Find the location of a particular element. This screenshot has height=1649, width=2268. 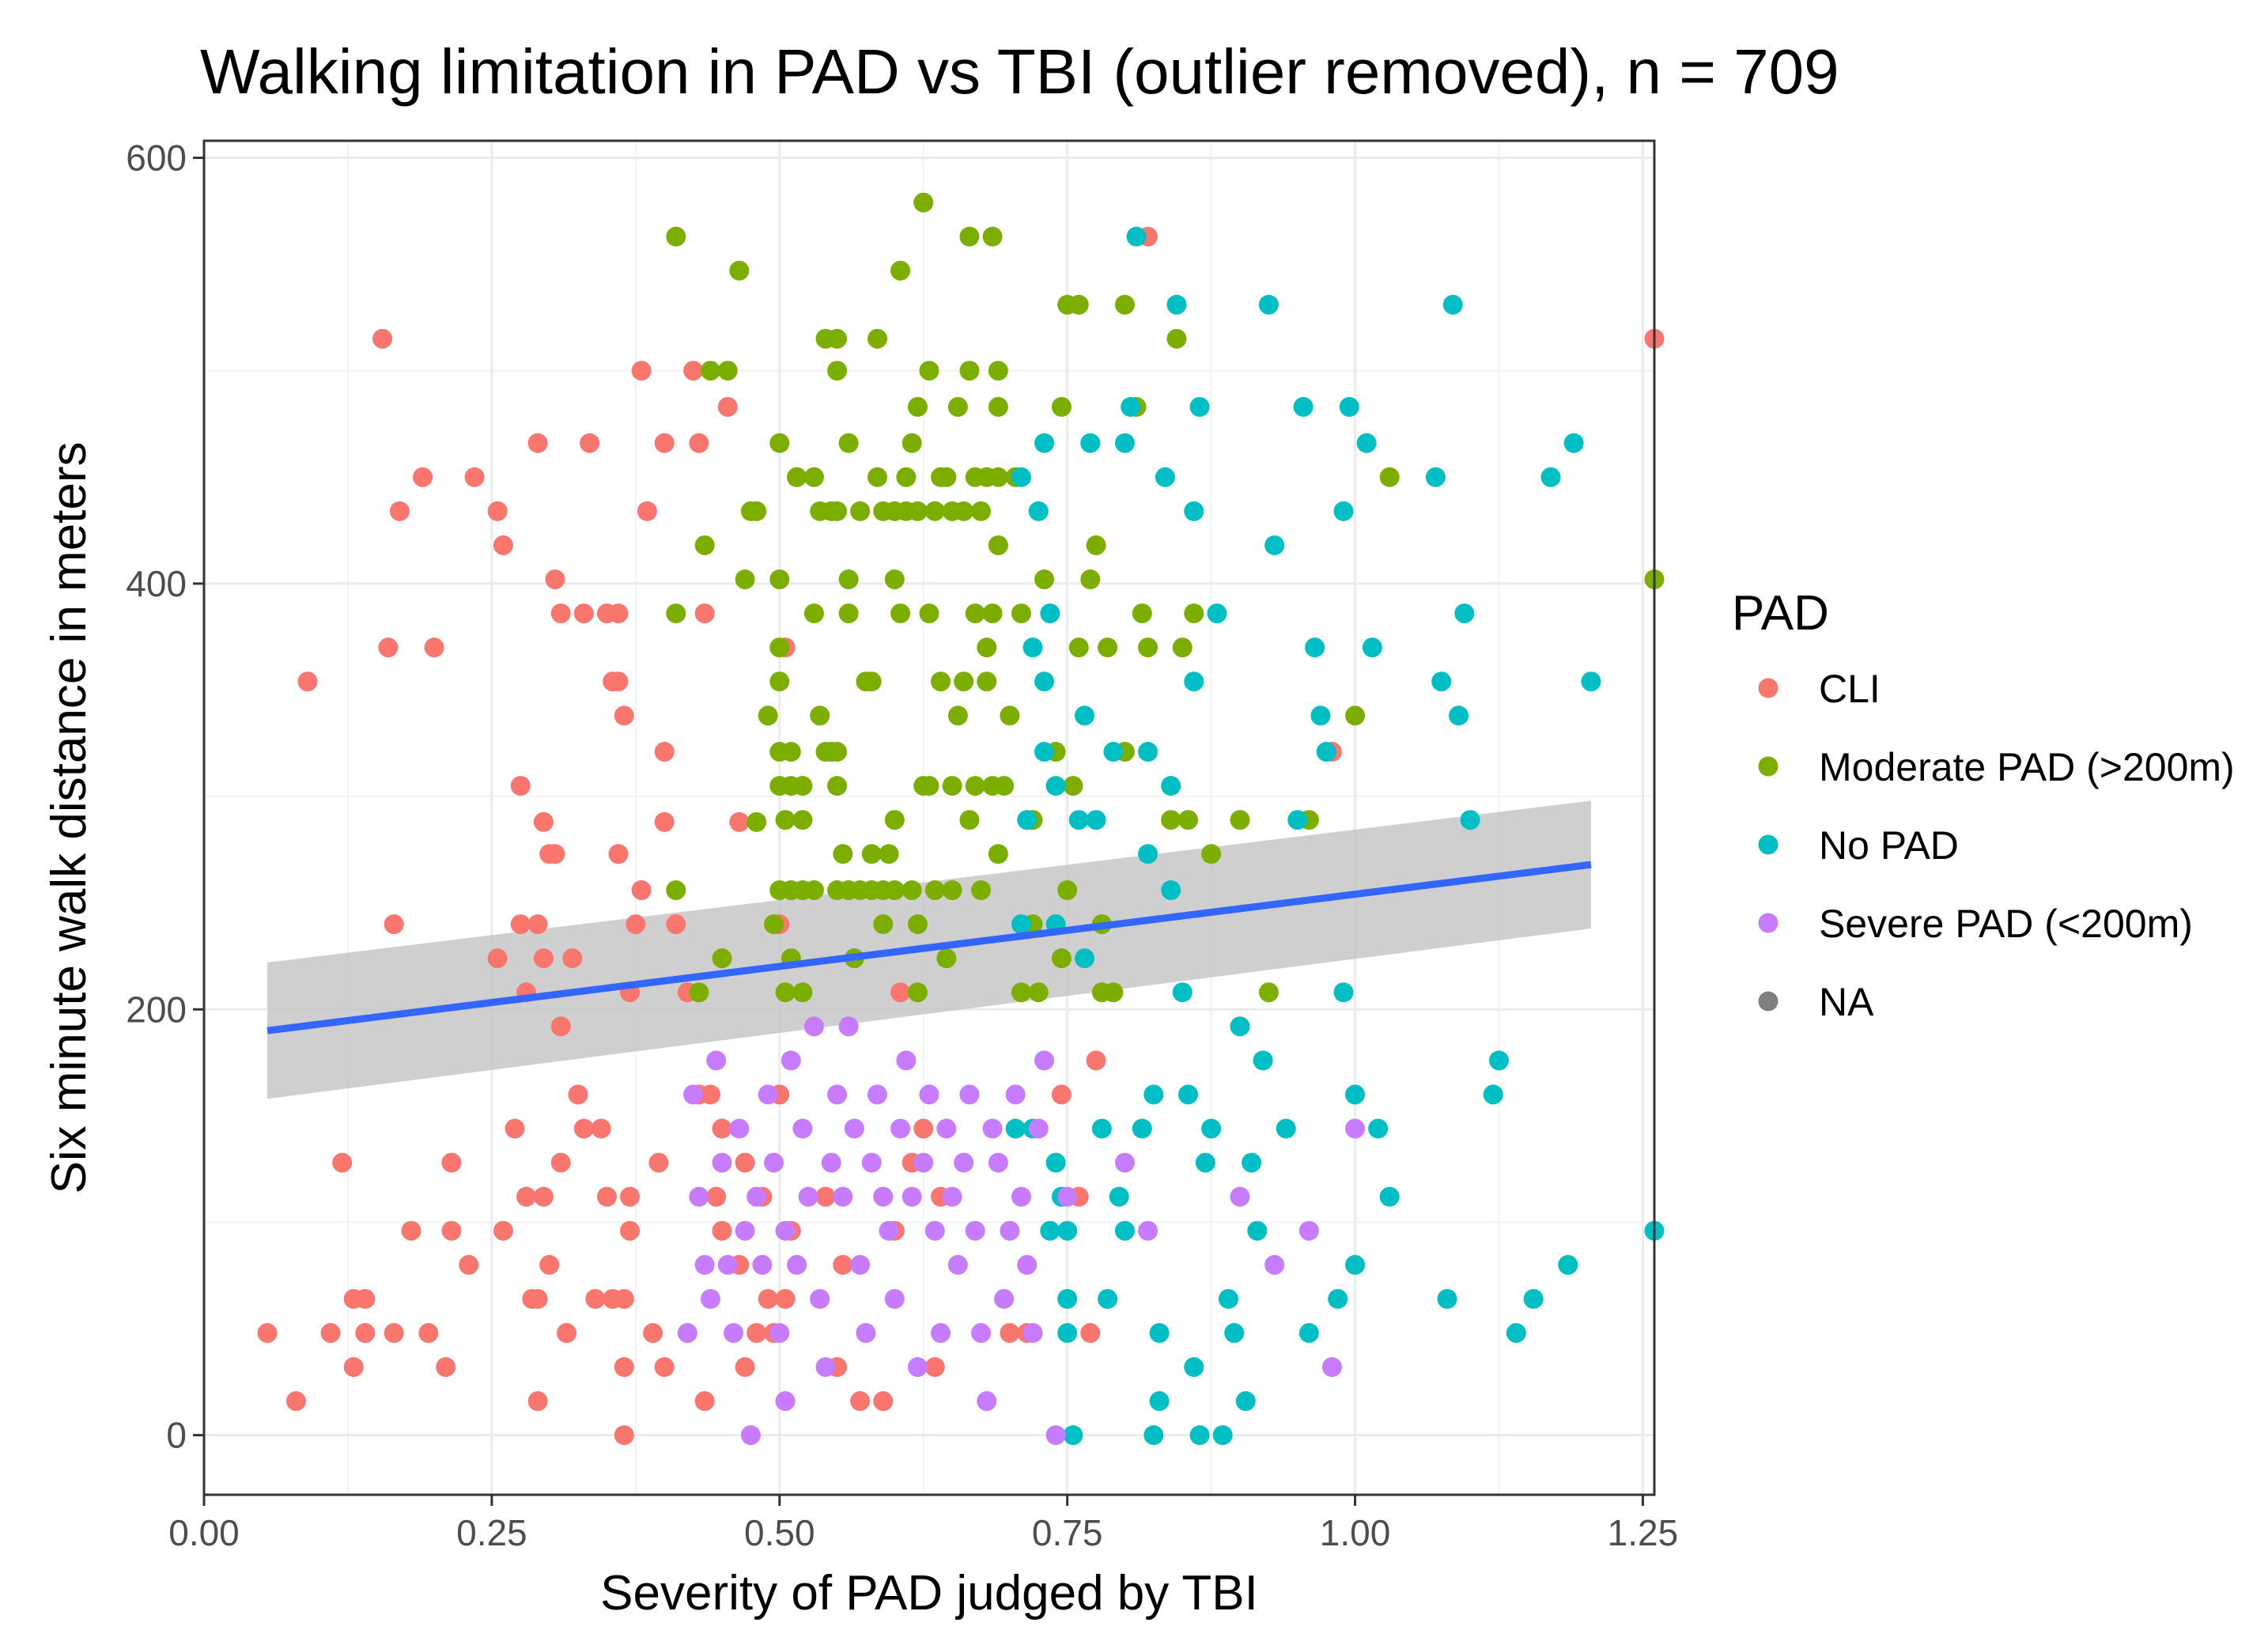

y-tick-label: 200 is located at coordinates (156, 1009).